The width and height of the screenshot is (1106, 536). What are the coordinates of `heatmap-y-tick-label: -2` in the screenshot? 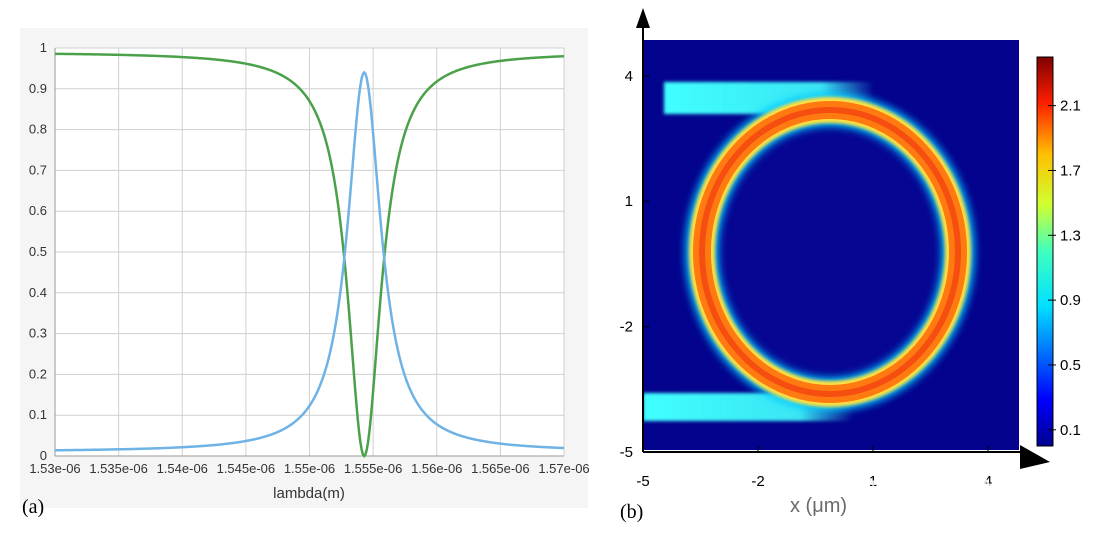 It's located at (626, 327).